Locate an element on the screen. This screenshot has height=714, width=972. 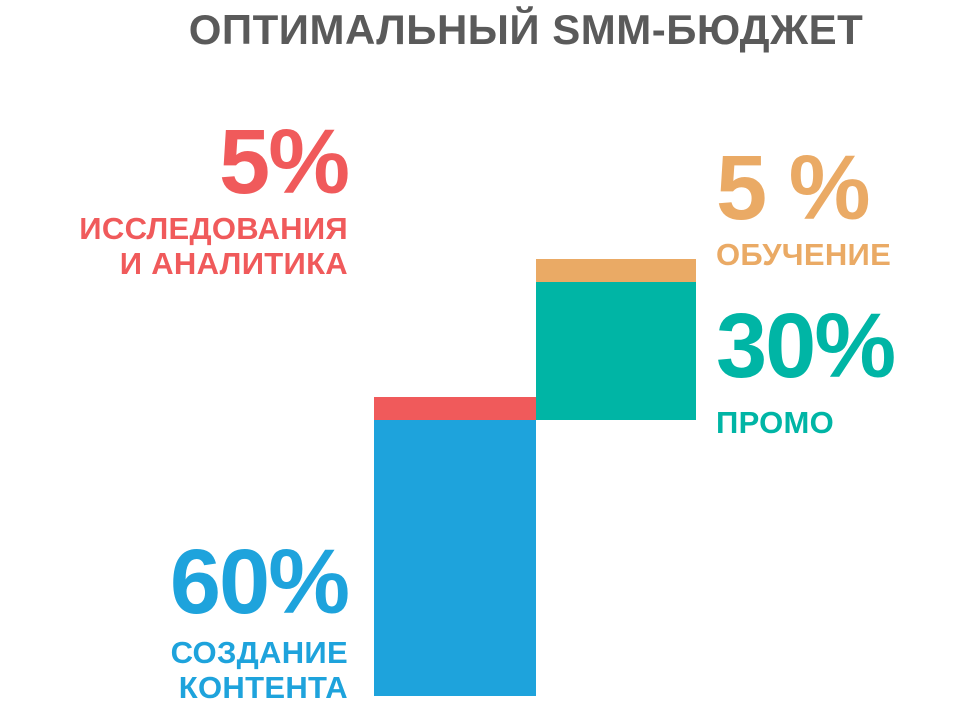
bar-promo is located at coordinates (616, 351).